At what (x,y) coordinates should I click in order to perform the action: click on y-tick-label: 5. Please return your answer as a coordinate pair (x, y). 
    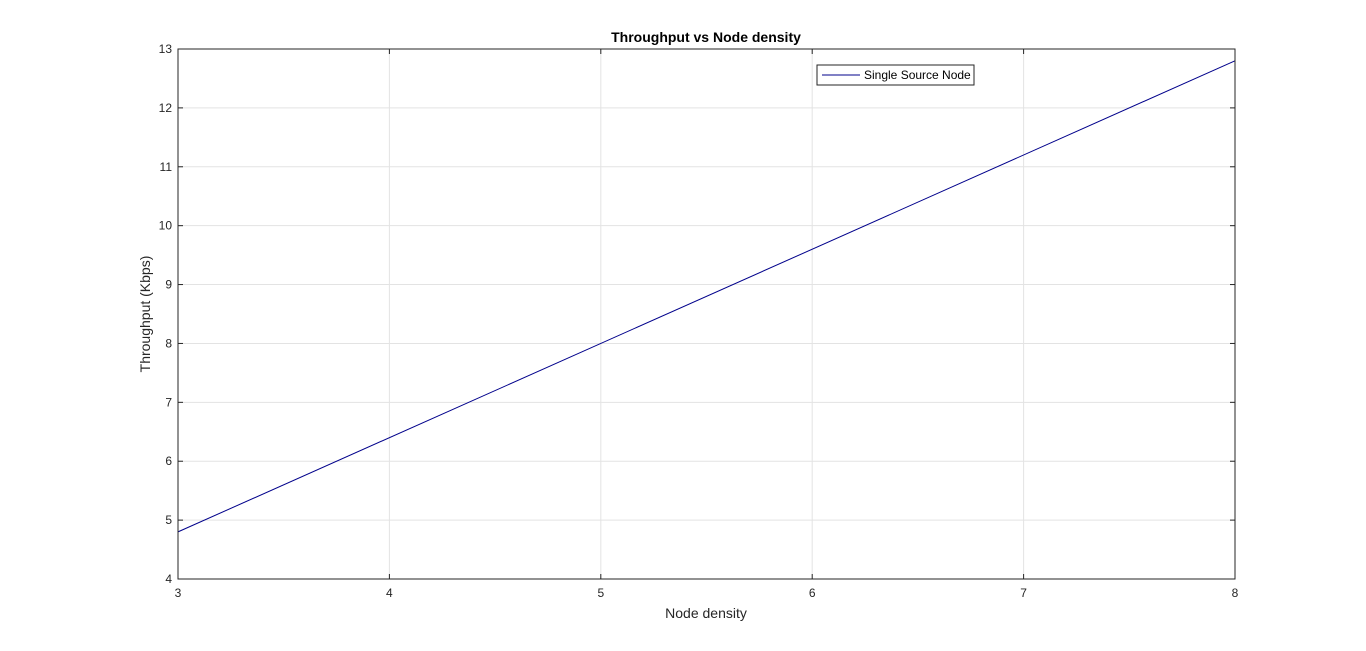
    Looking at the image, I should click on (168, 520).